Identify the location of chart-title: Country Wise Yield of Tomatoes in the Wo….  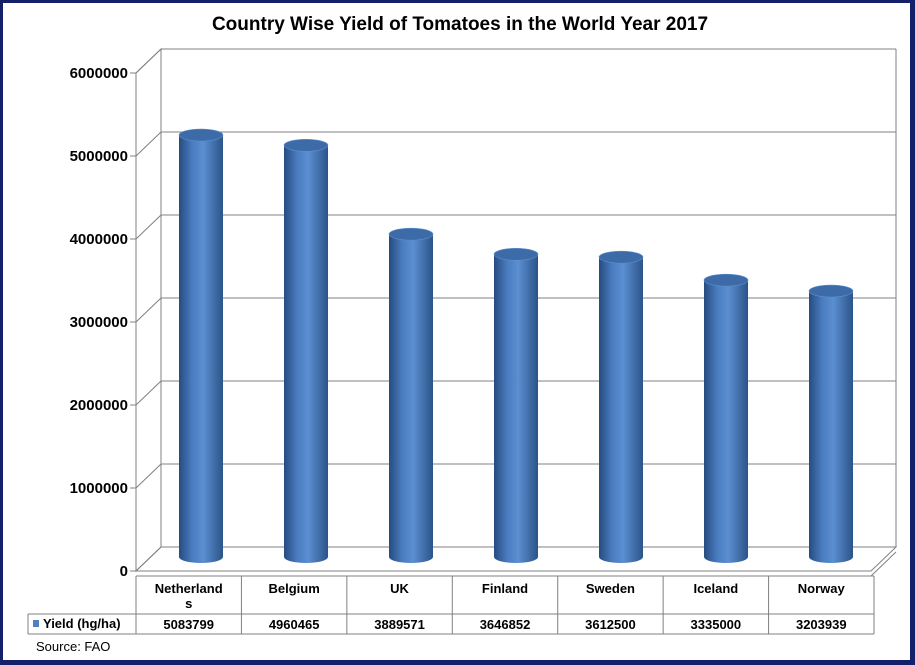
(460, 24).